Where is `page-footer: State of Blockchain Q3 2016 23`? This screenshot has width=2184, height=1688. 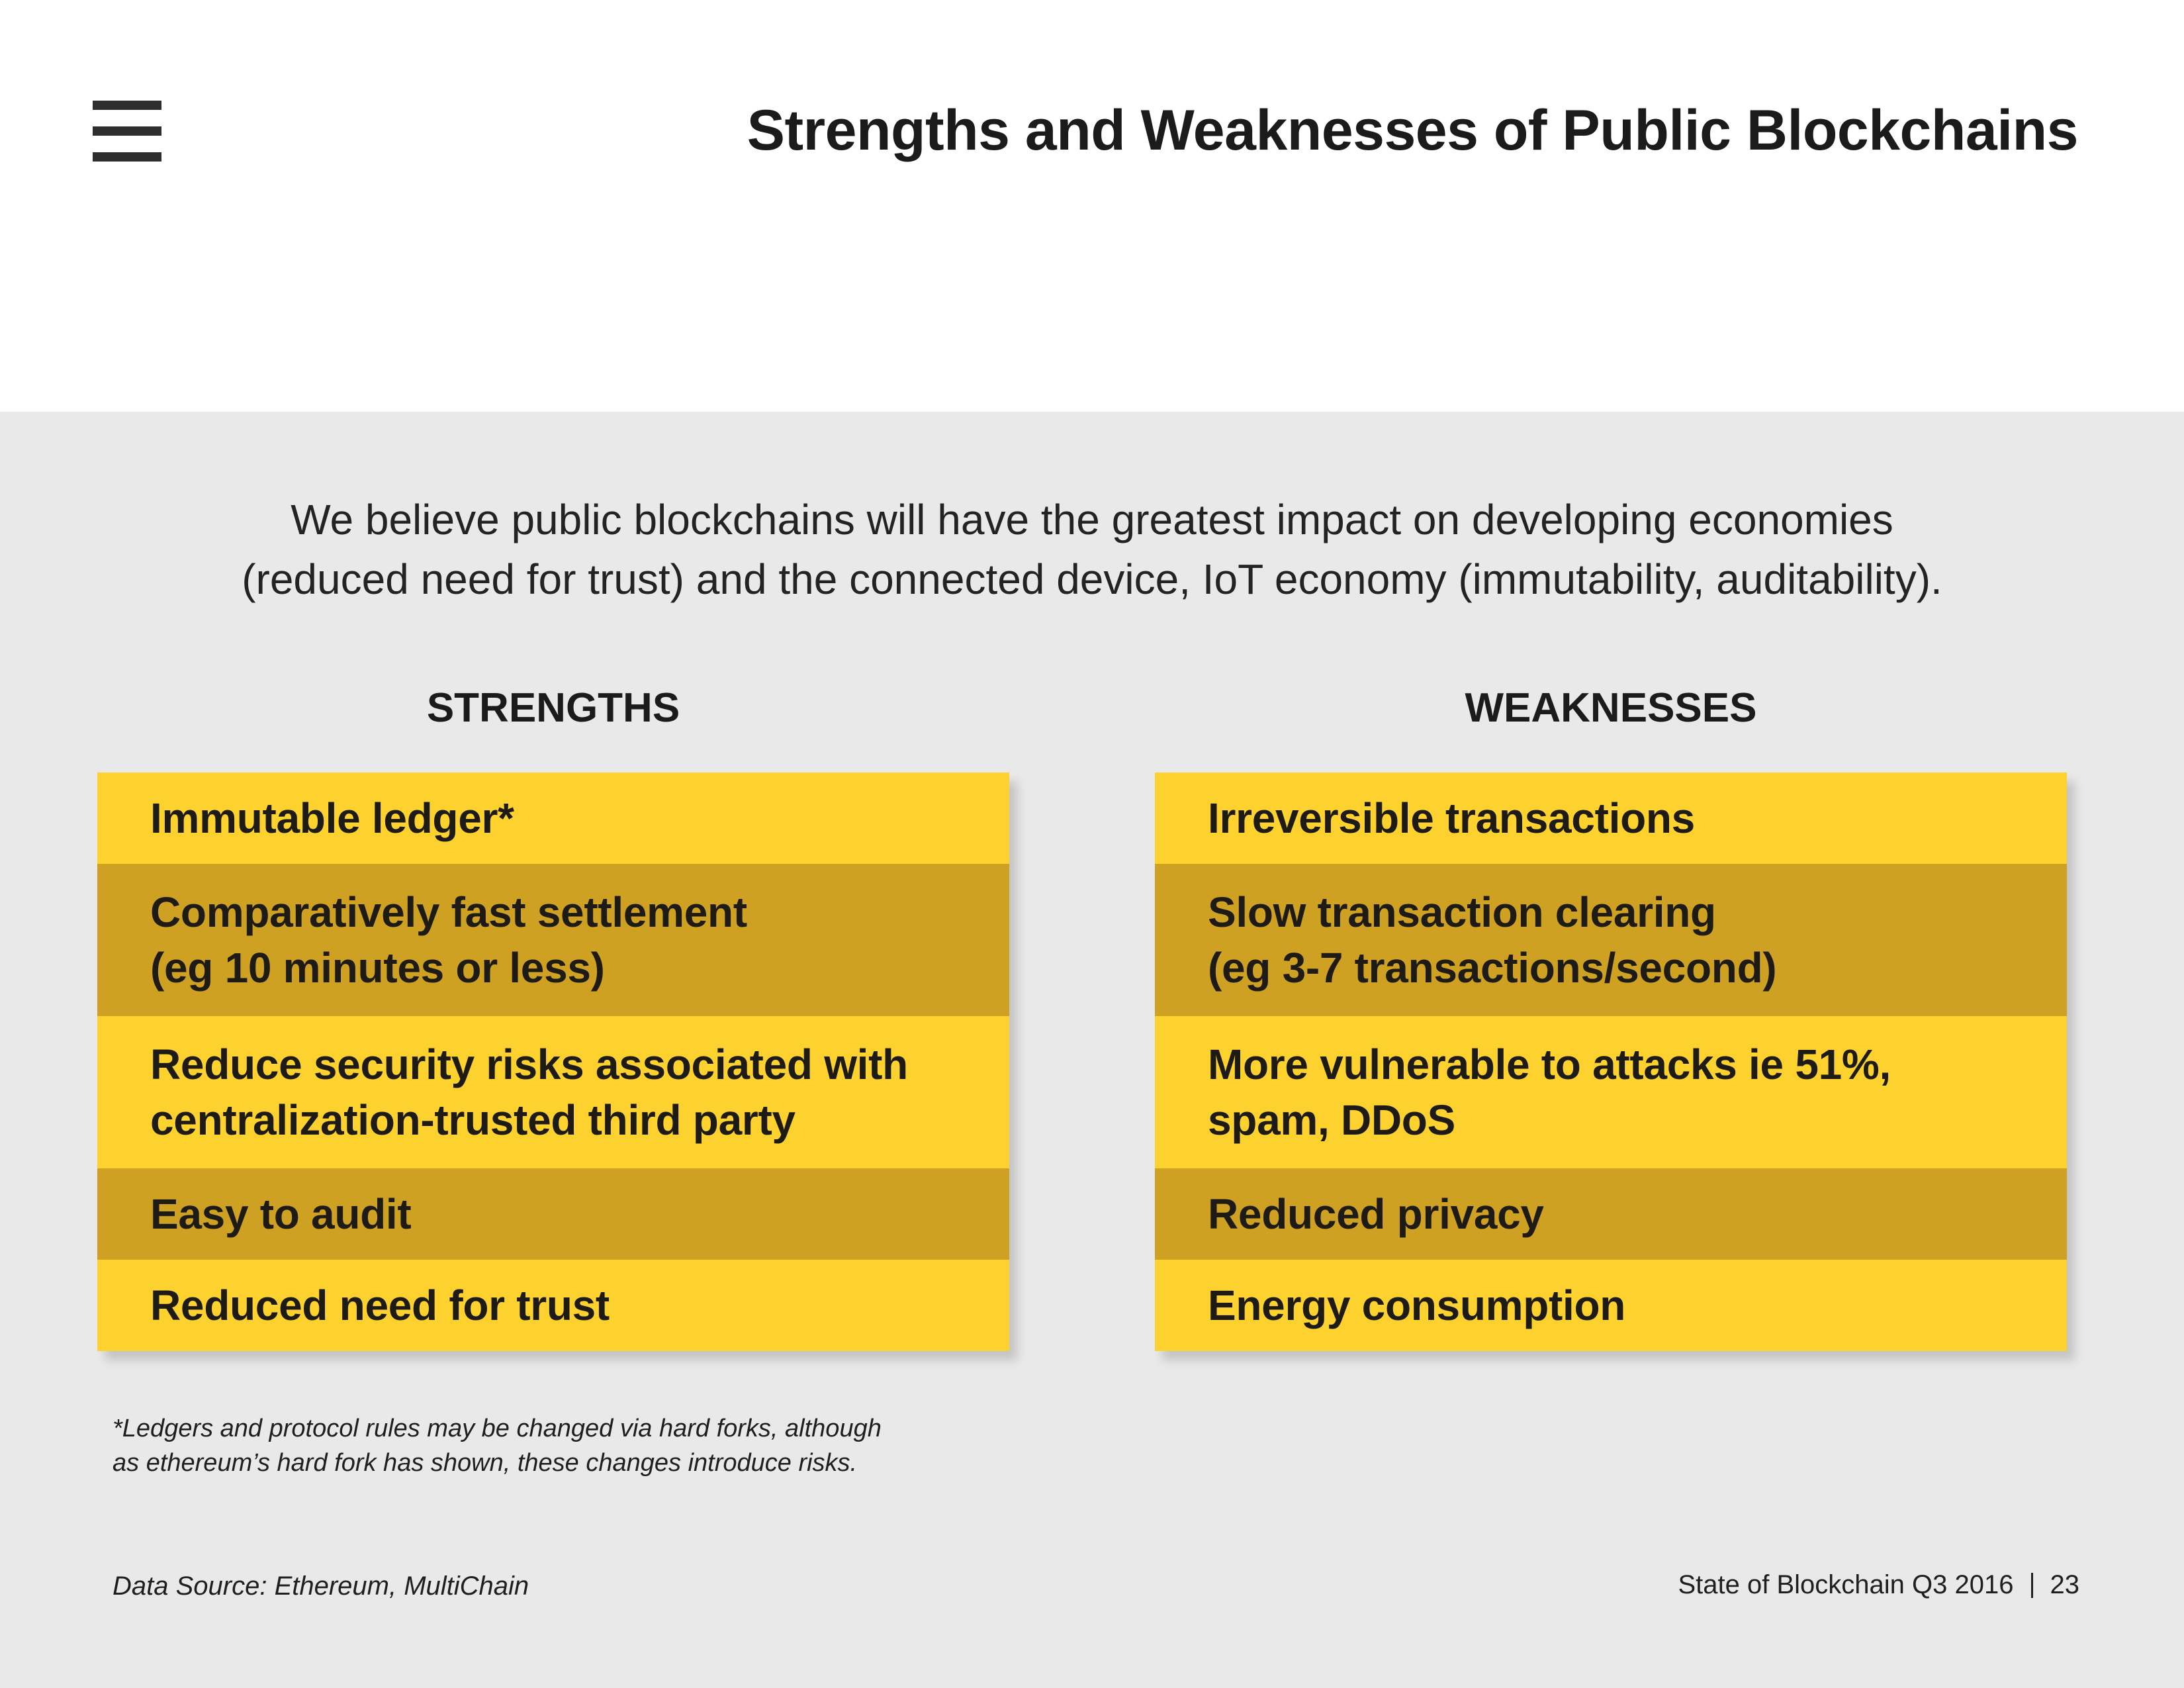
page-footer: State of Blockchain Q3 2016 23 is located at coordinates (1879, 1585).